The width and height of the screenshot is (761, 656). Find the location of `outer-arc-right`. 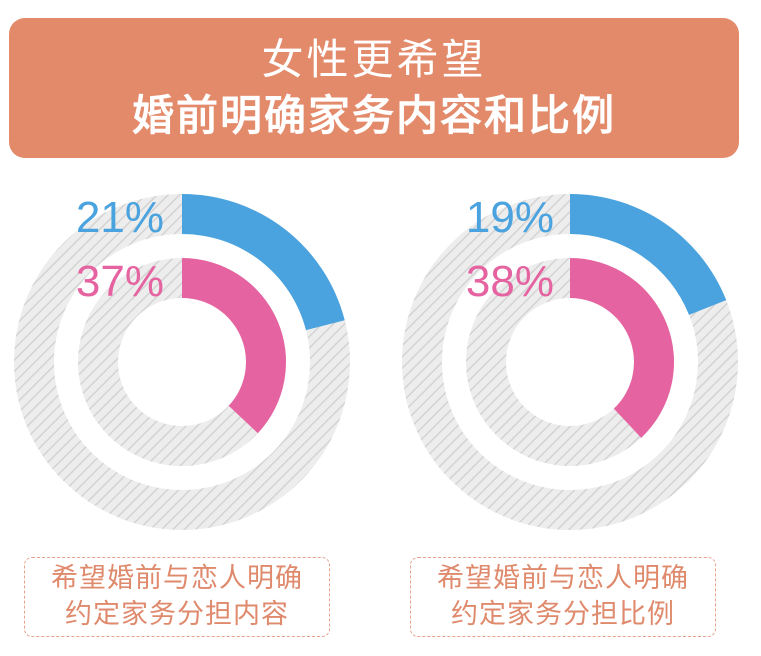

outer-arc-right is located at coordinates (648, 254).